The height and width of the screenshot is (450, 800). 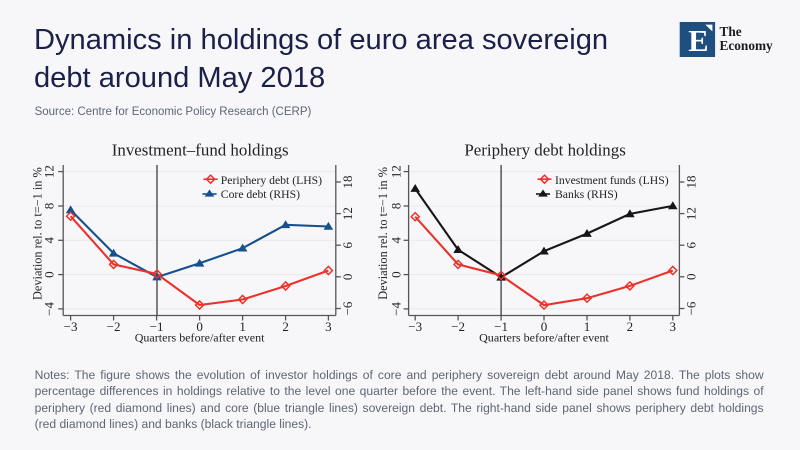 I want to click on svg-text: Banks (RHS), so click(x=586, y=194).